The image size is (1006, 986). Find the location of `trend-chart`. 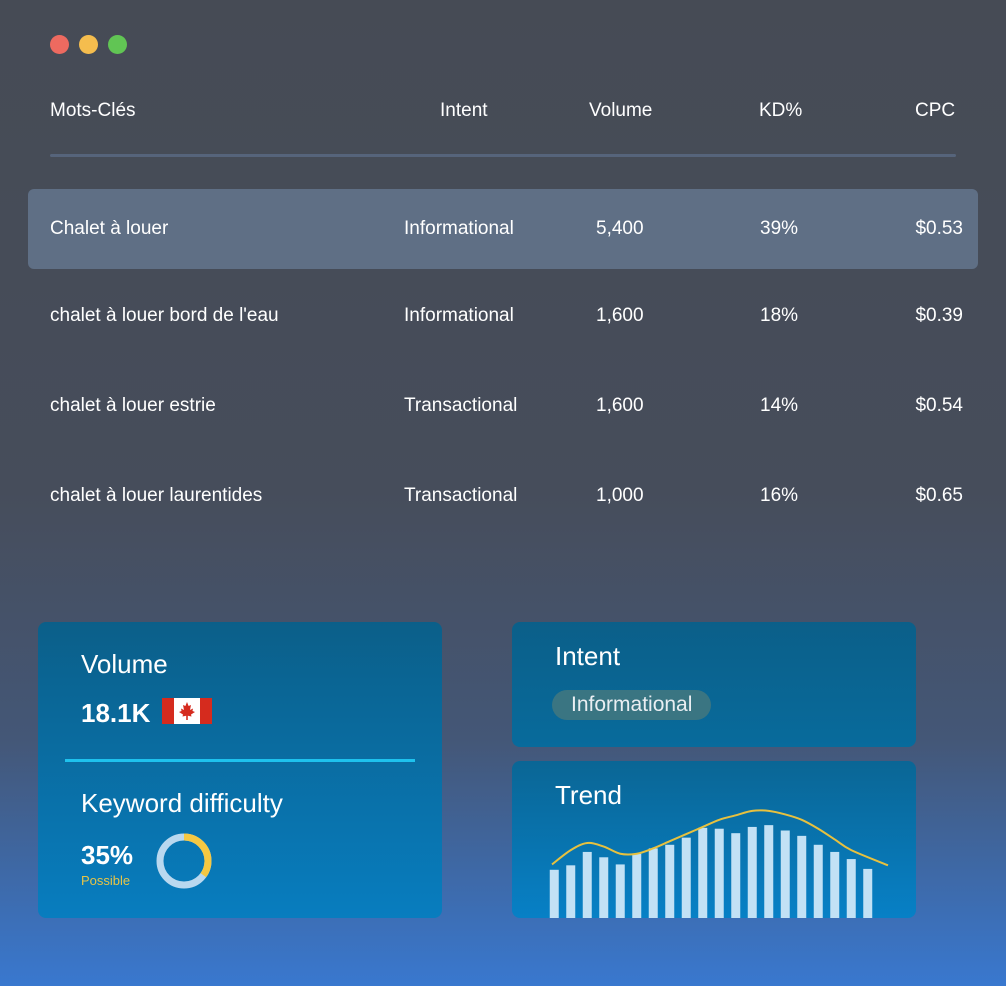

trend-chart is located at coordinates (719, 863).